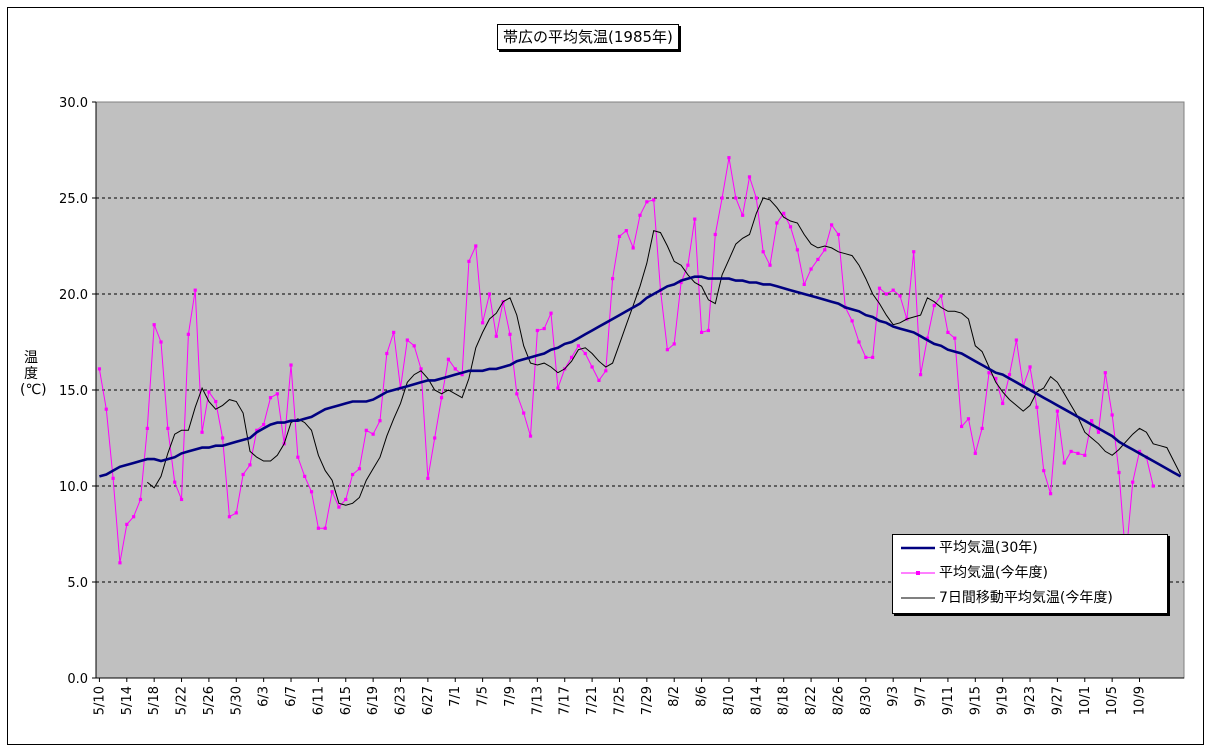 The width and height of the screenshot is (1213, 754). I want to click on legend-label-current: 平均気温(今年度), so click(993, 573).